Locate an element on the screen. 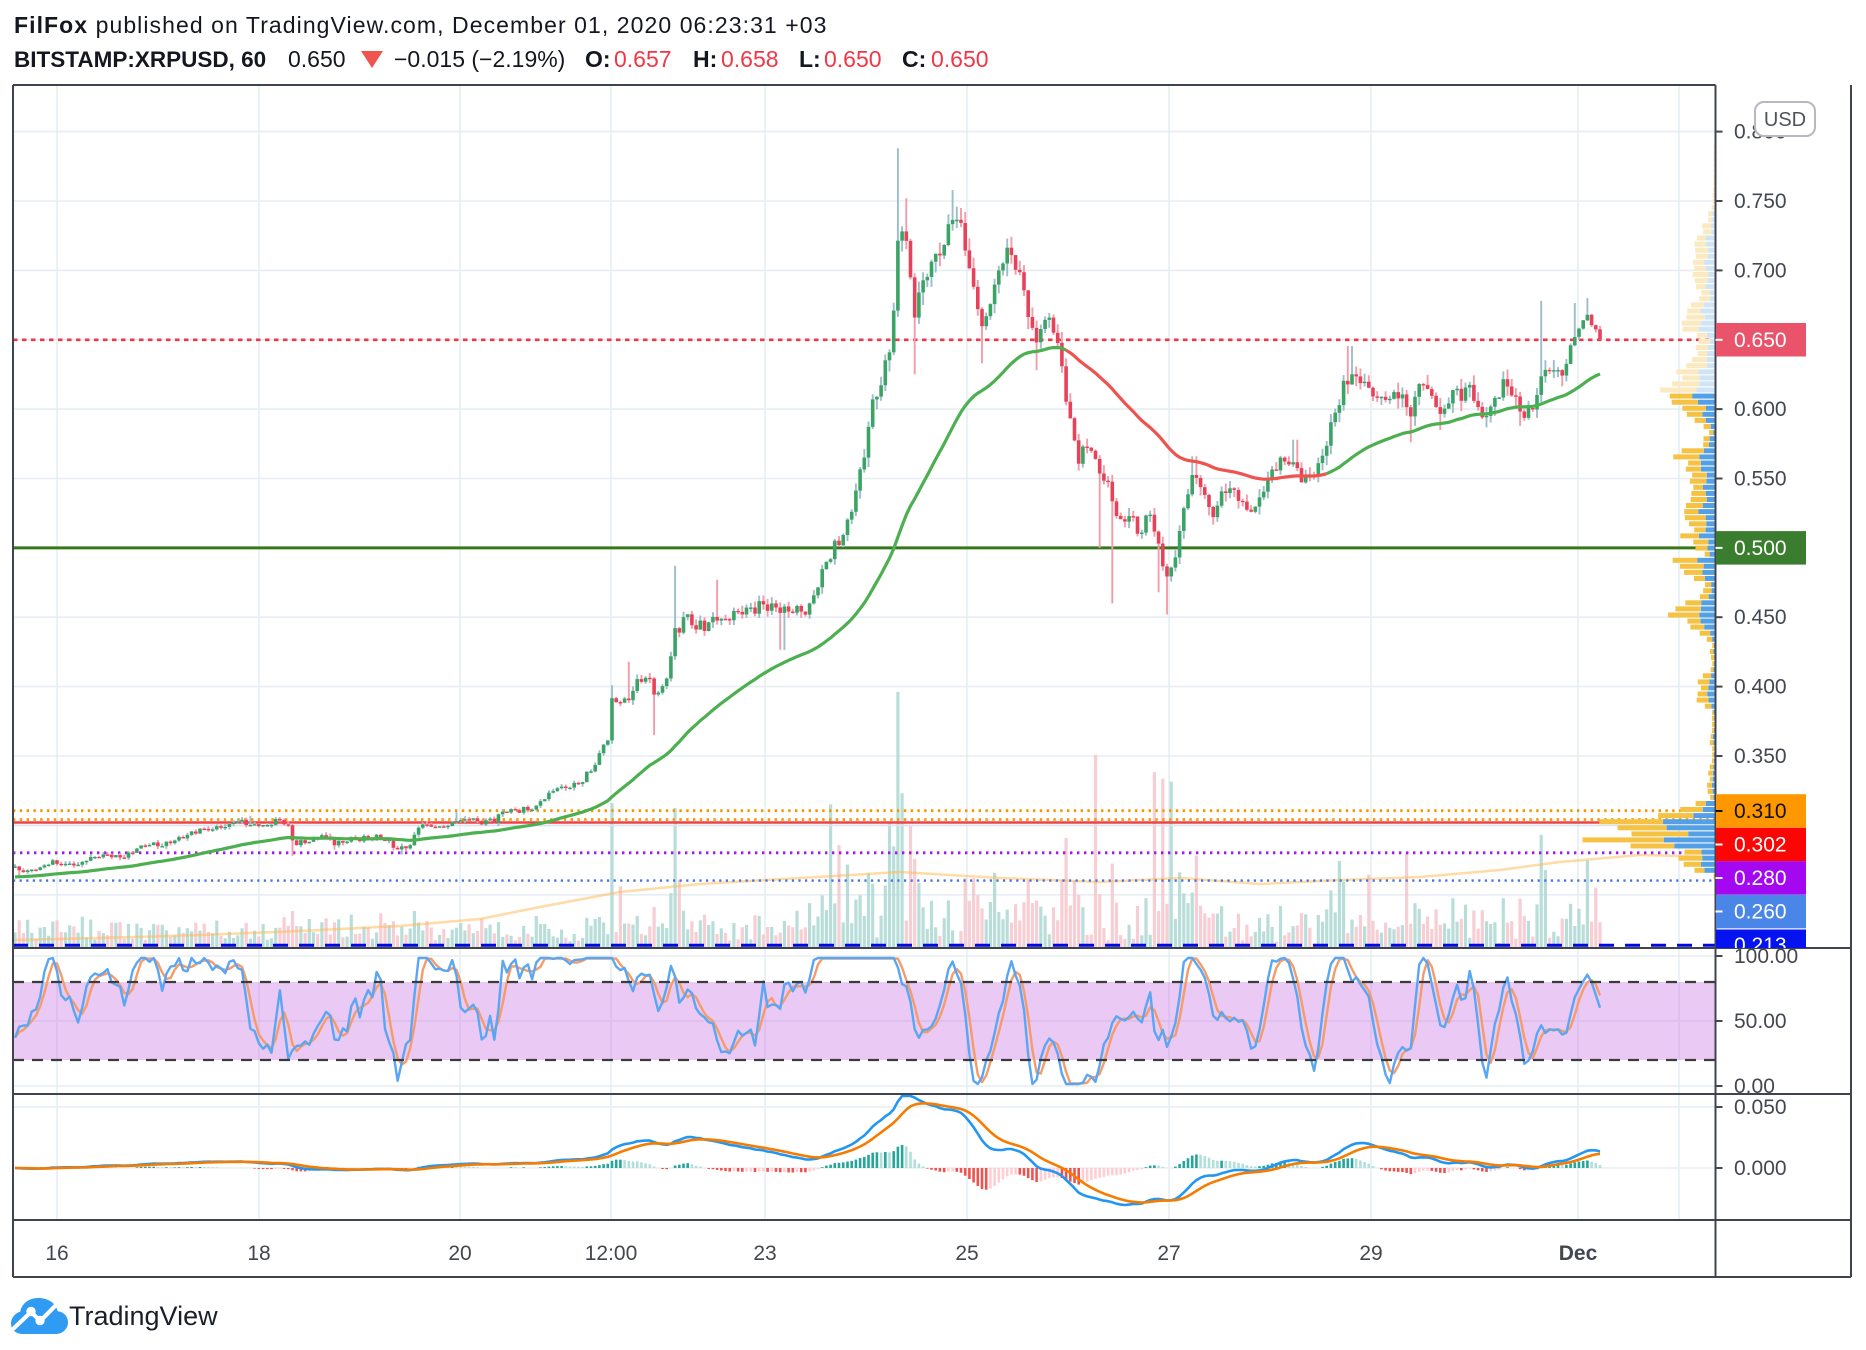 This screenshot has width=1866, height=1350. svg-text: TradingView is located at coordinates (143, 1316).